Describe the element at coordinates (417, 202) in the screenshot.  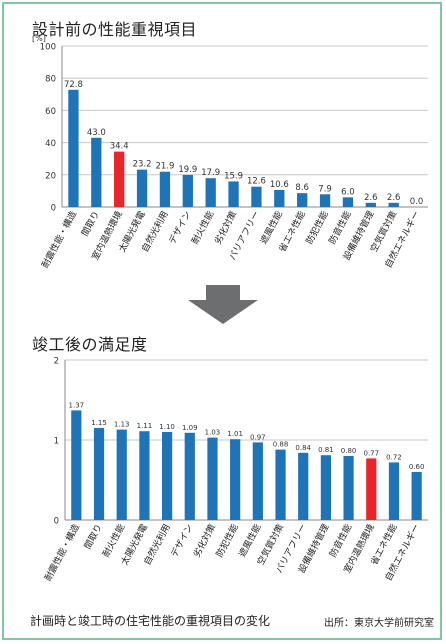
I see `data-label: 0.0` at that location.